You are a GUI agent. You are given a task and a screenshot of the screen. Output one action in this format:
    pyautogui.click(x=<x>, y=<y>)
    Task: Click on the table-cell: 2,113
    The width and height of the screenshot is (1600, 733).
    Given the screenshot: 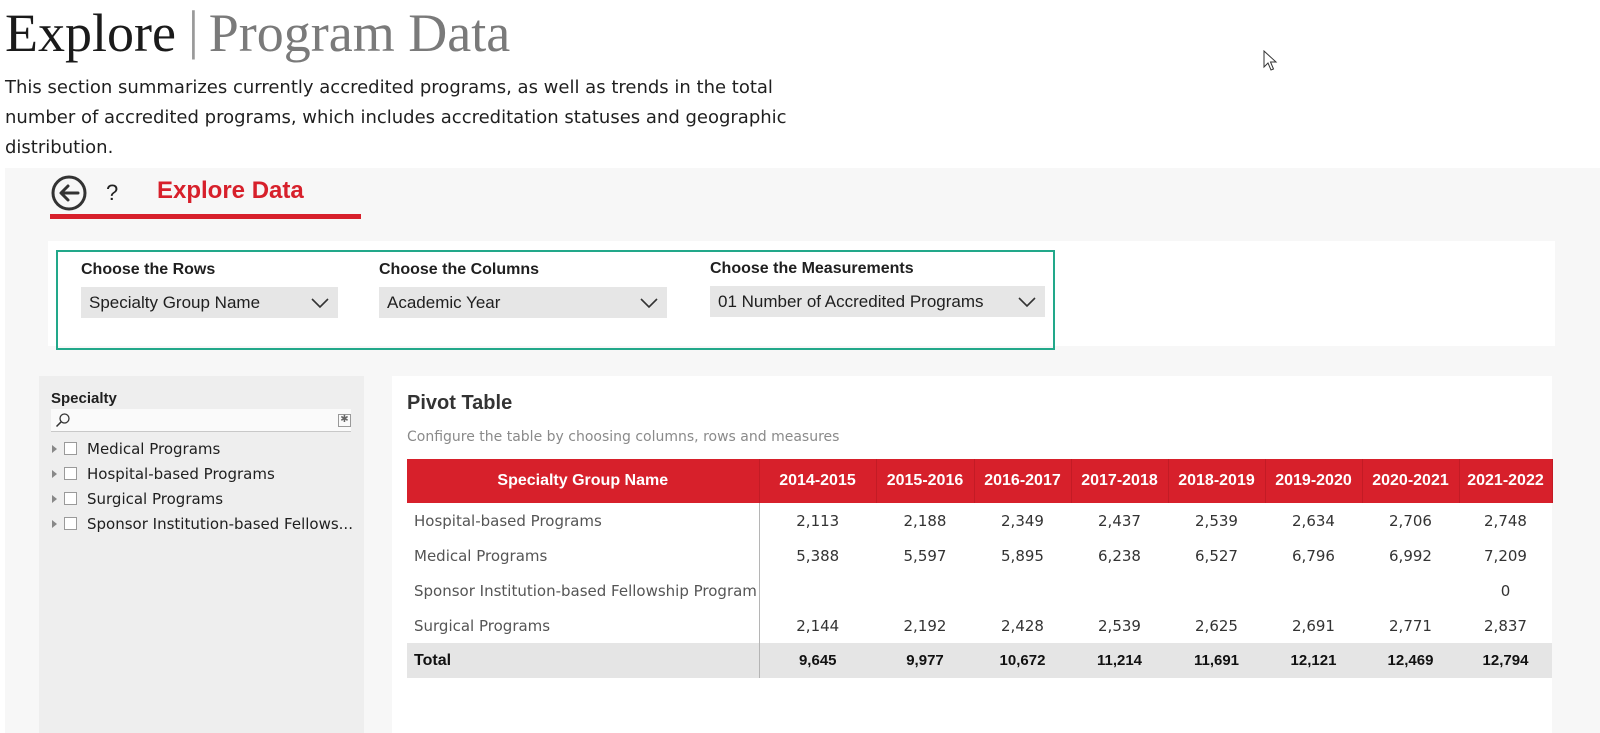 What is the action you would take?
    pyautogui.click(x=818, y=520)
    